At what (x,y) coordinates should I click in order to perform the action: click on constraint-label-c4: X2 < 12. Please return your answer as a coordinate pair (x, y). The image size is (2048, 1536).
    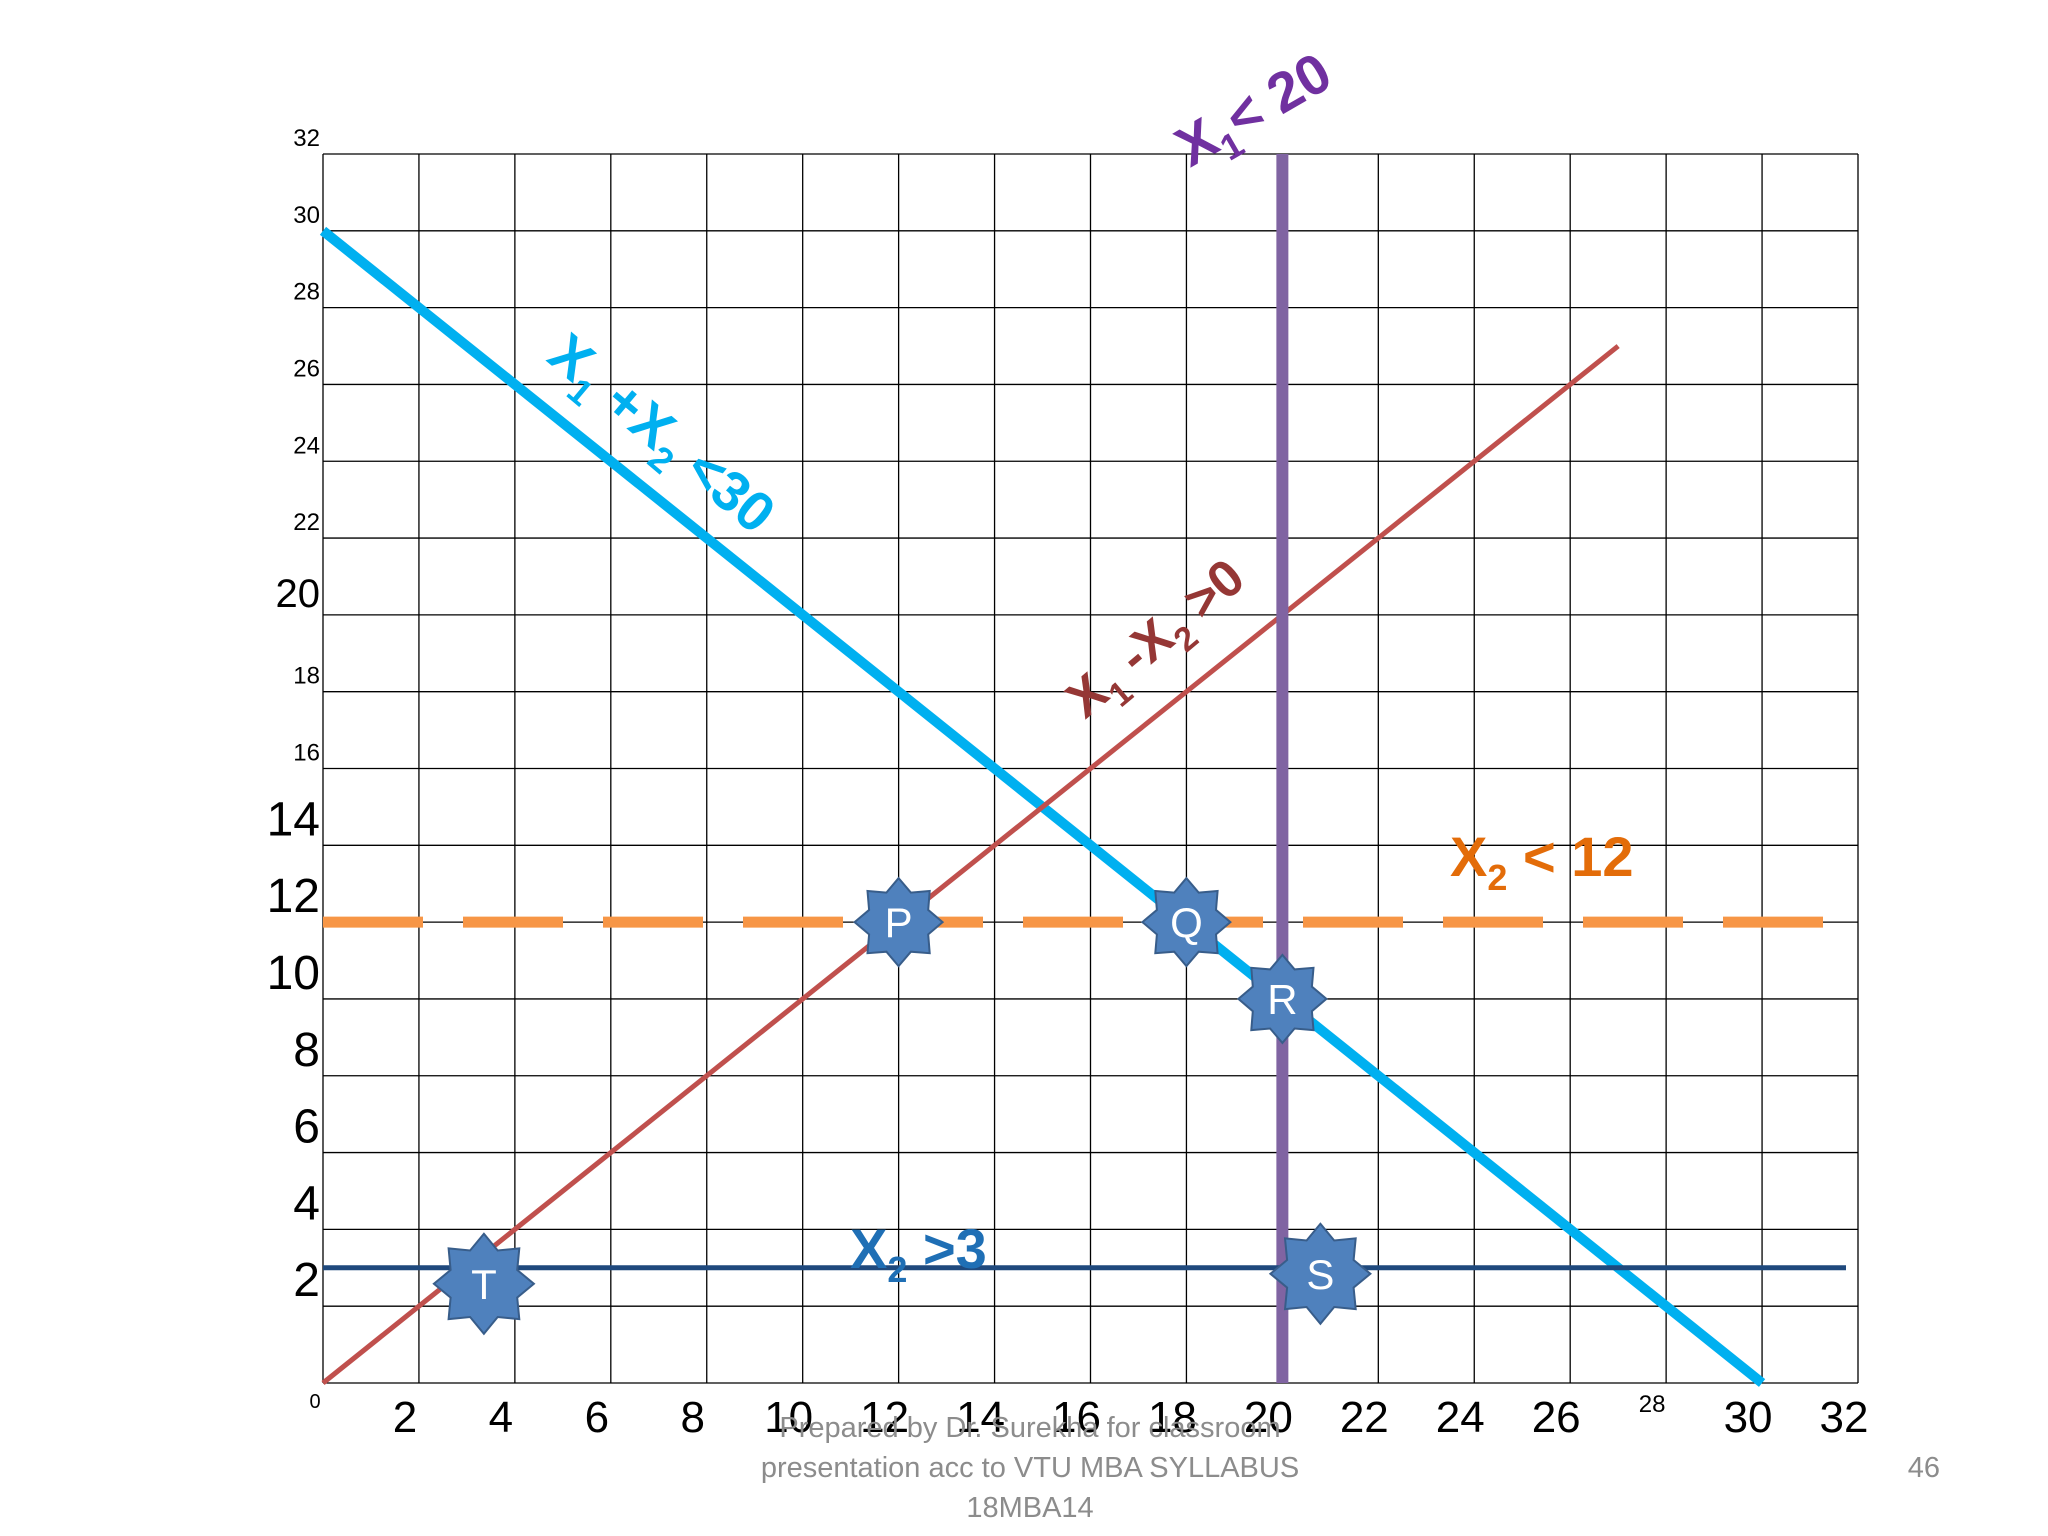
    Looking at the image, I should click on (1542, 861).